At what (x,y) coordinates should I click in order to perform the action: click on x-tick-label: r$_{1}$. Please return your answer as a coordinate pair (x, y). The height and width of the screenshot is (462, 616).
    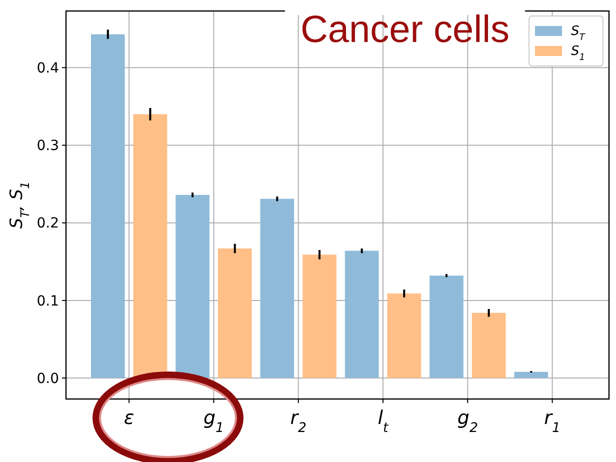
    Looking at the image, I should click on (552, 421).